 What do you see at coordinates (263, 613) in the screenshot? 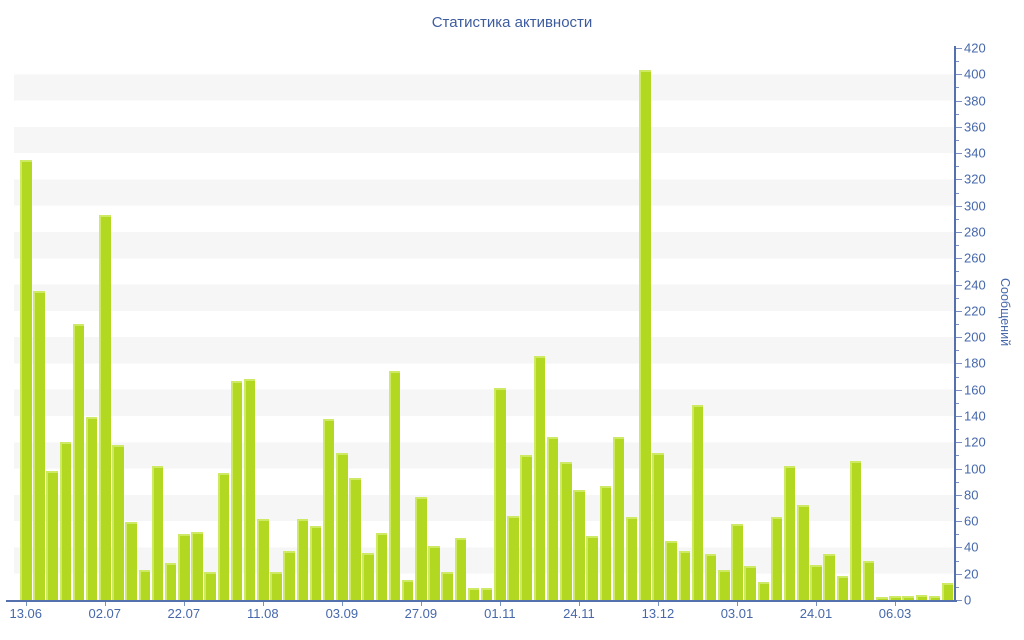
I see `x-tick-label: 11.08` at bounding box center [263, 613].